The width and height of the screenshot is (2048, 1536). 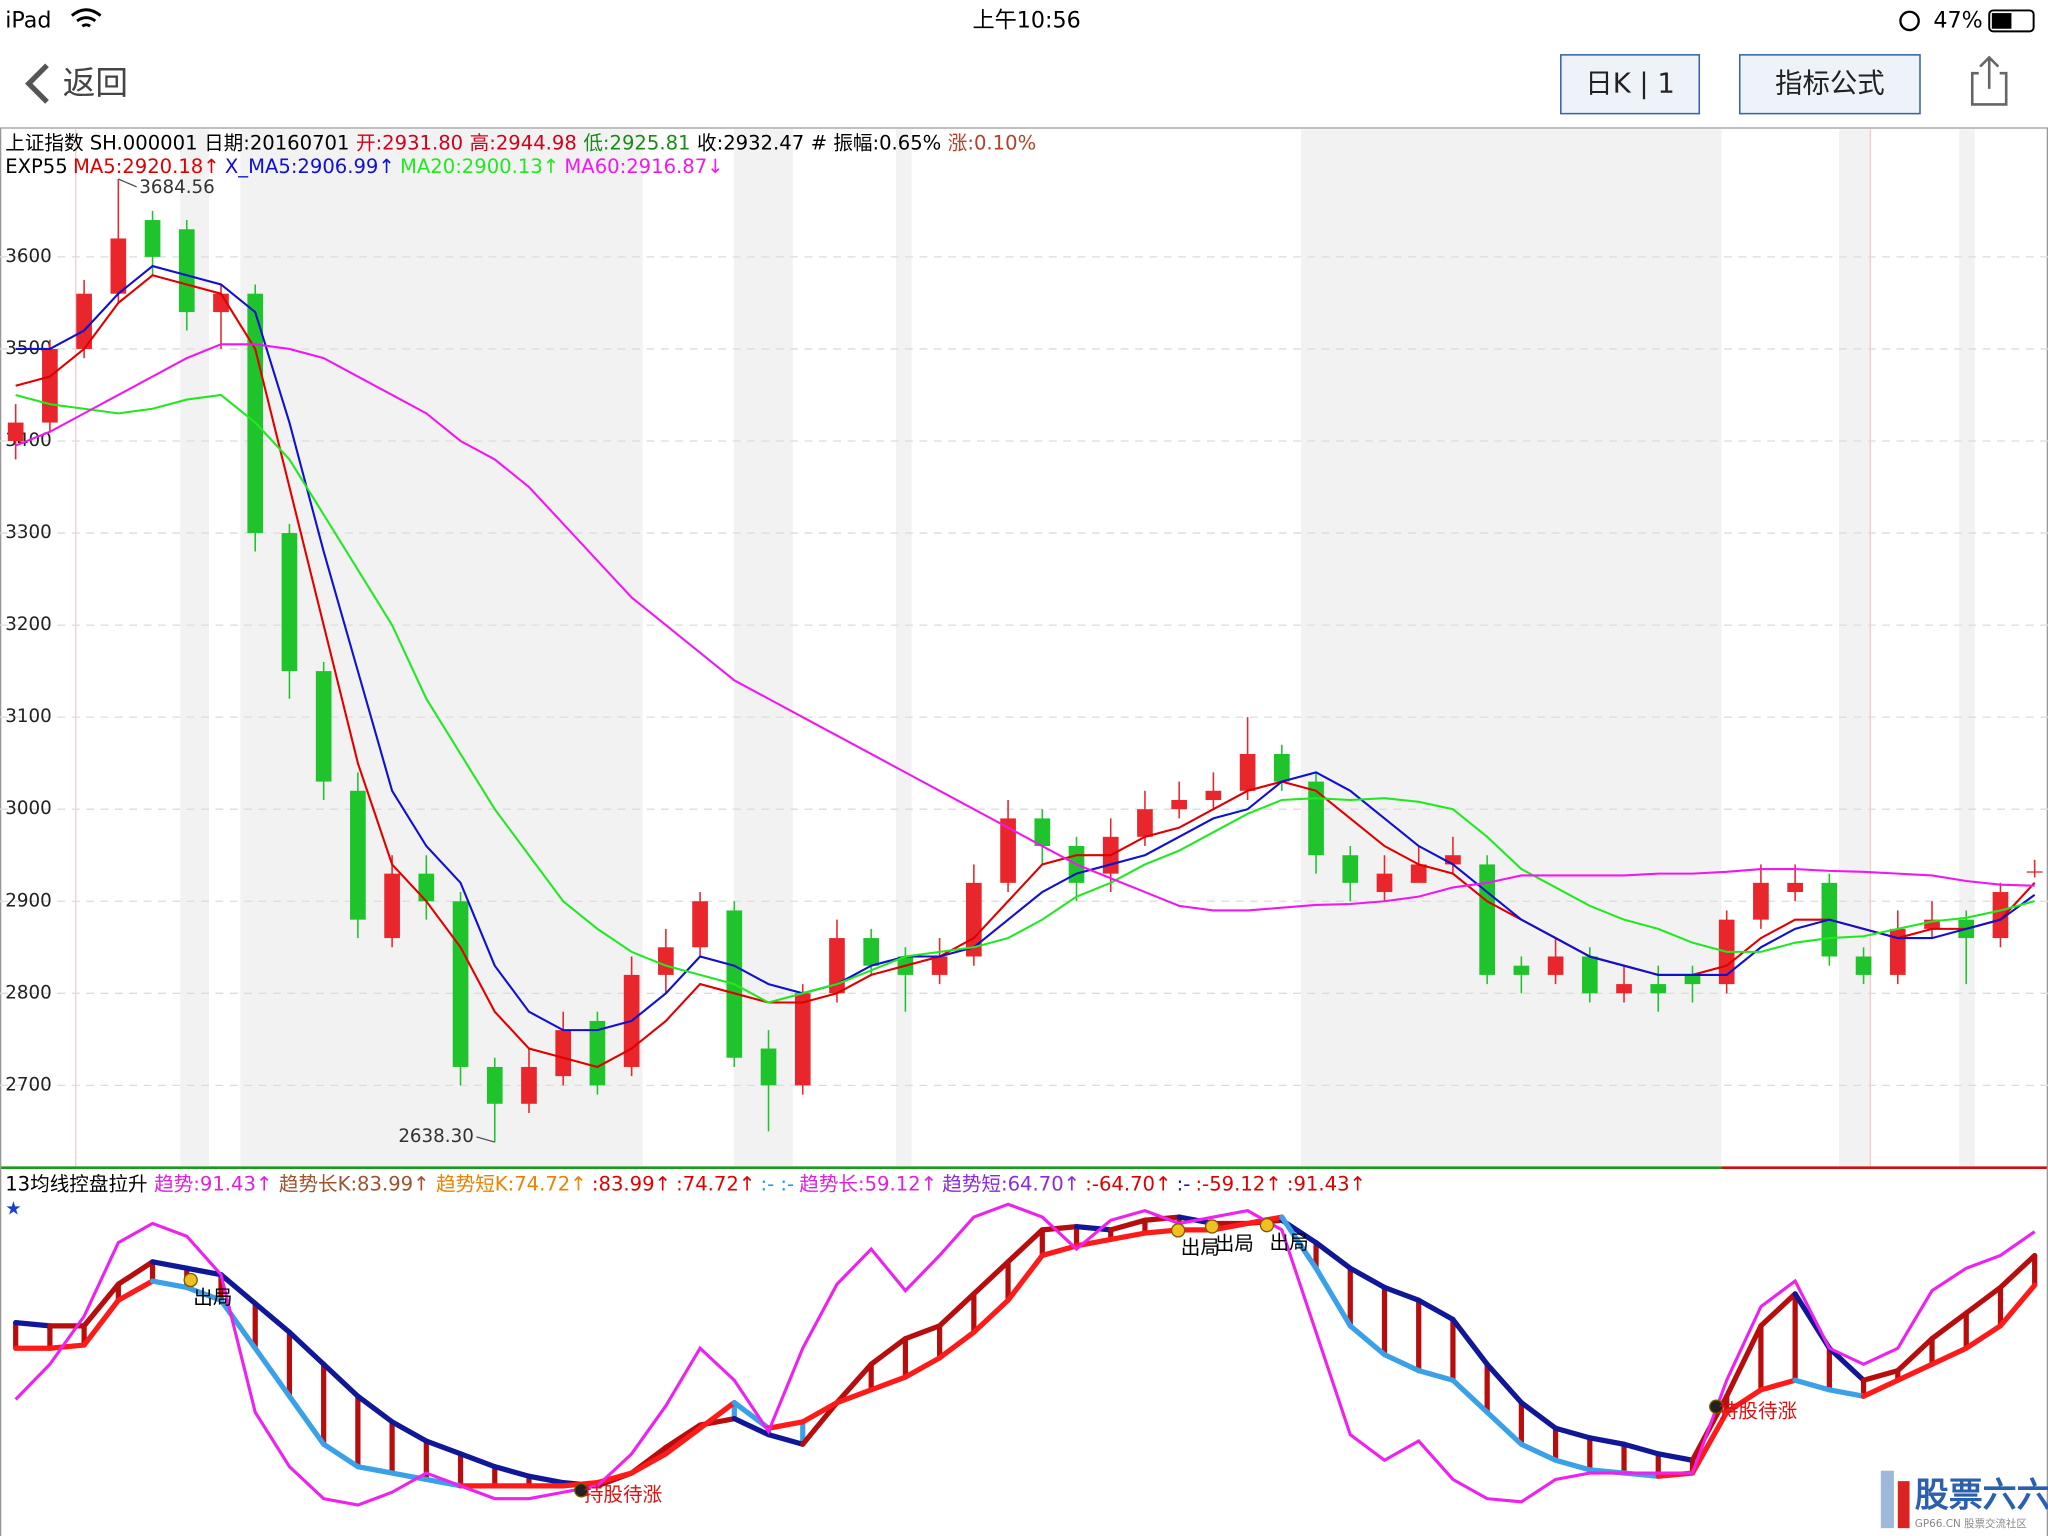 I want to click on legend-entry: 趋势长K:83.99↑, so click(x=354, y=1183).